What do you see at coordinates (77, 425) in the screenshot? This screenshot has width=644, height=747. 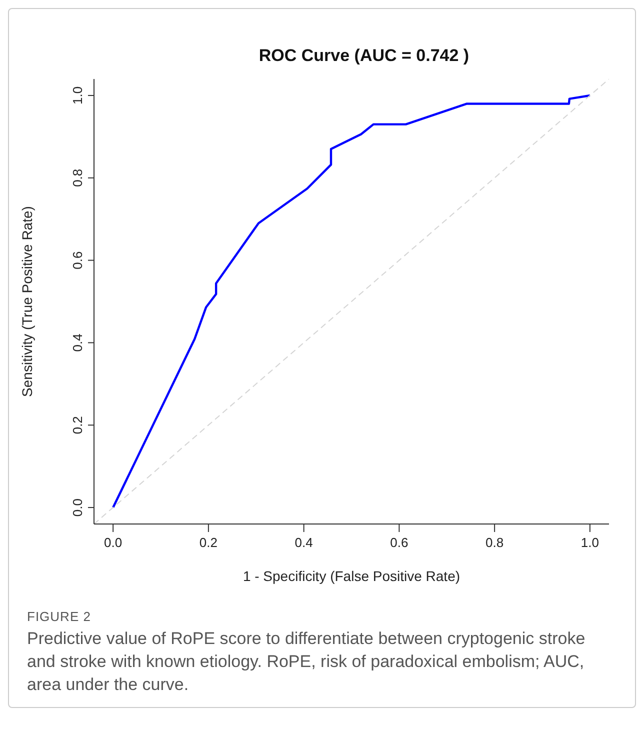 I see `y-tick-label: 0.2` at bounding box center [77, 425].